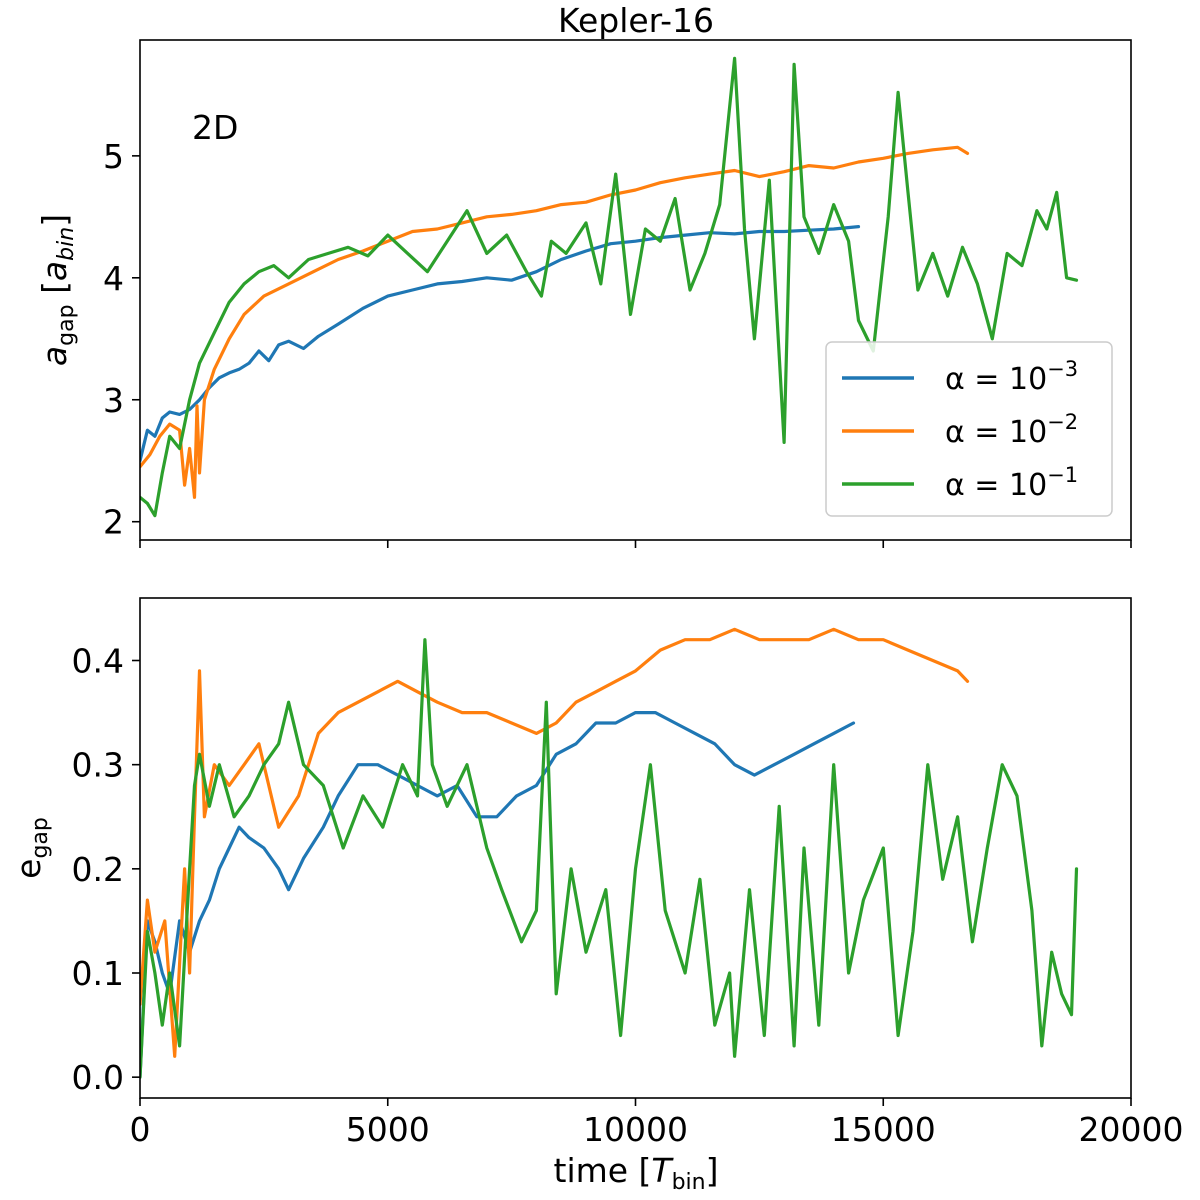 Image resolution: width=1200 pixels, height=1200 pixels. What do you see at coordinates (635, 1129) in the screenshot?
I see `bottom-x-tick-label-10000: 10000` at bounding box center [635, 1129].